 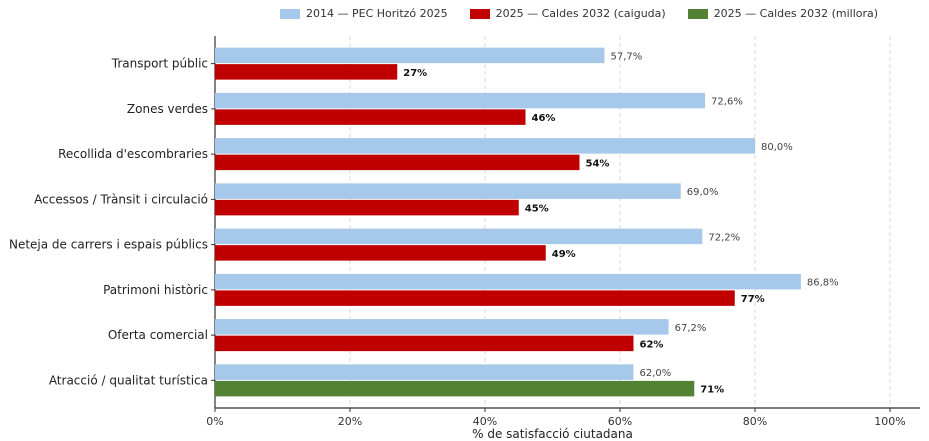 What do you see at coordinates (656, 373) in the screenshot?
I see `value-label-2014: 62,0%` at bounding box center [656, 373].